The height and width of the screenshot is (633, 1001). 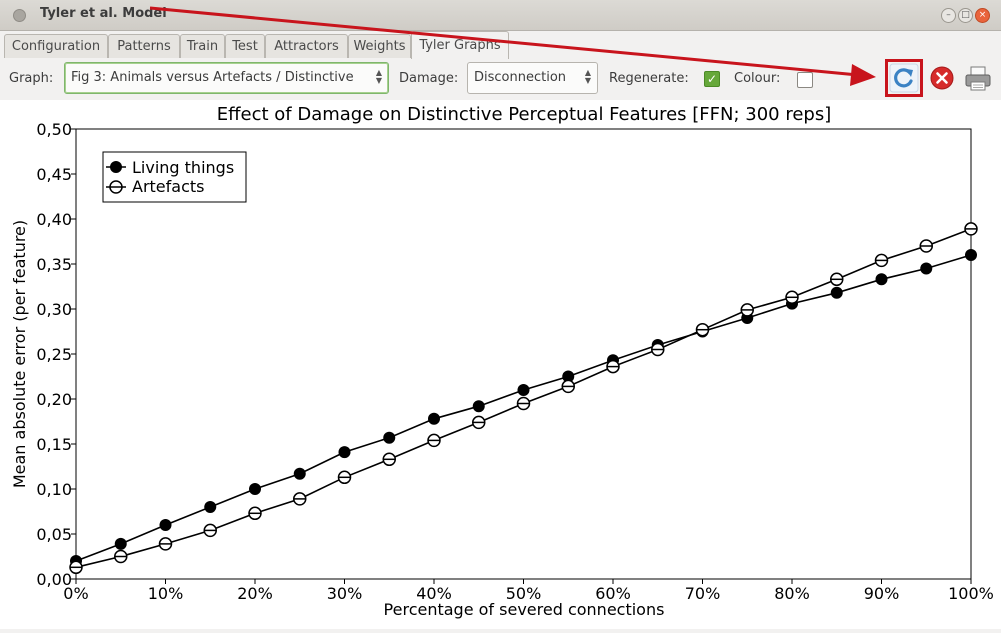 I want to click on regenerate-checkbox: ✓, so click(x=712, y=79).